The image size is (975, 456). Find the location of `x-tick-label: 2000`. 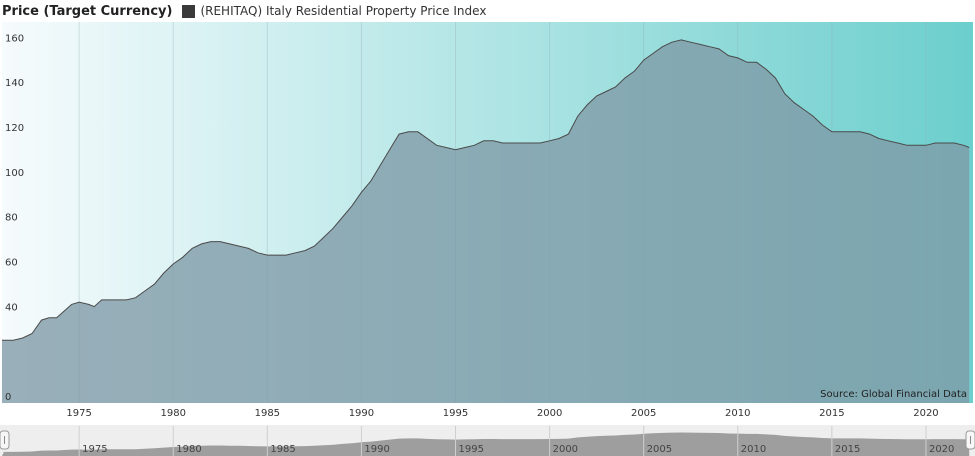

x-tick-label: 2000 is located at coordinates (549, 413).